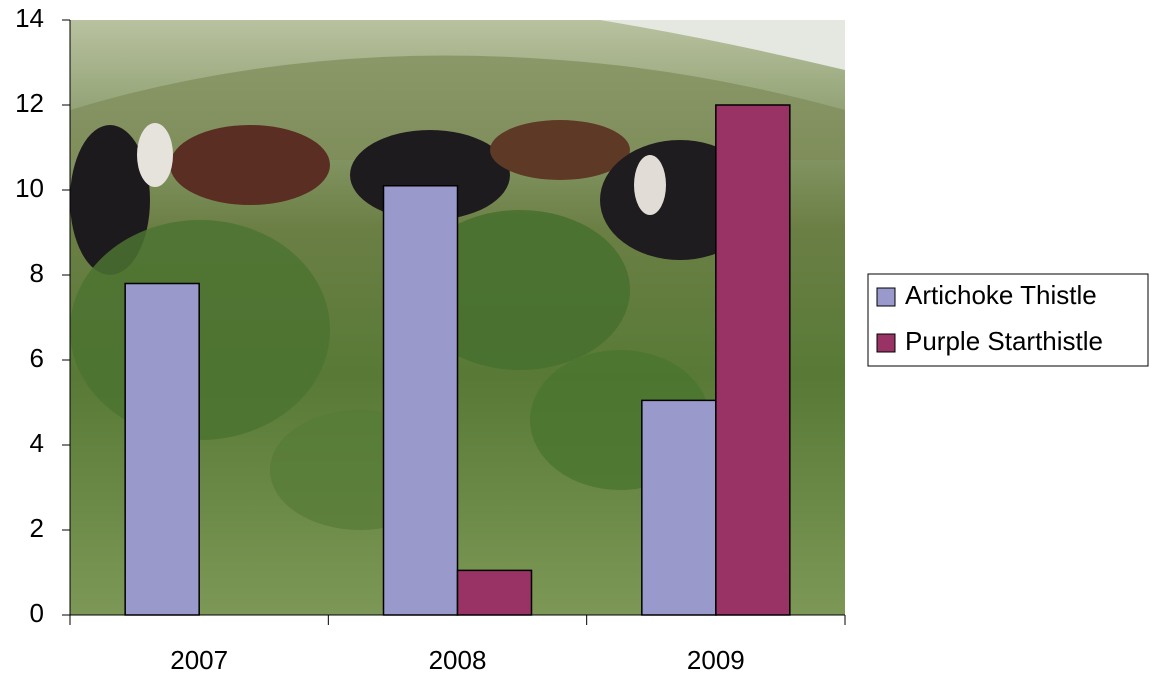 The image size is (1155, 676). Describe the element at coordinates (37, 613) in the screenshot. I see `y-tick-label: 0` at that location.